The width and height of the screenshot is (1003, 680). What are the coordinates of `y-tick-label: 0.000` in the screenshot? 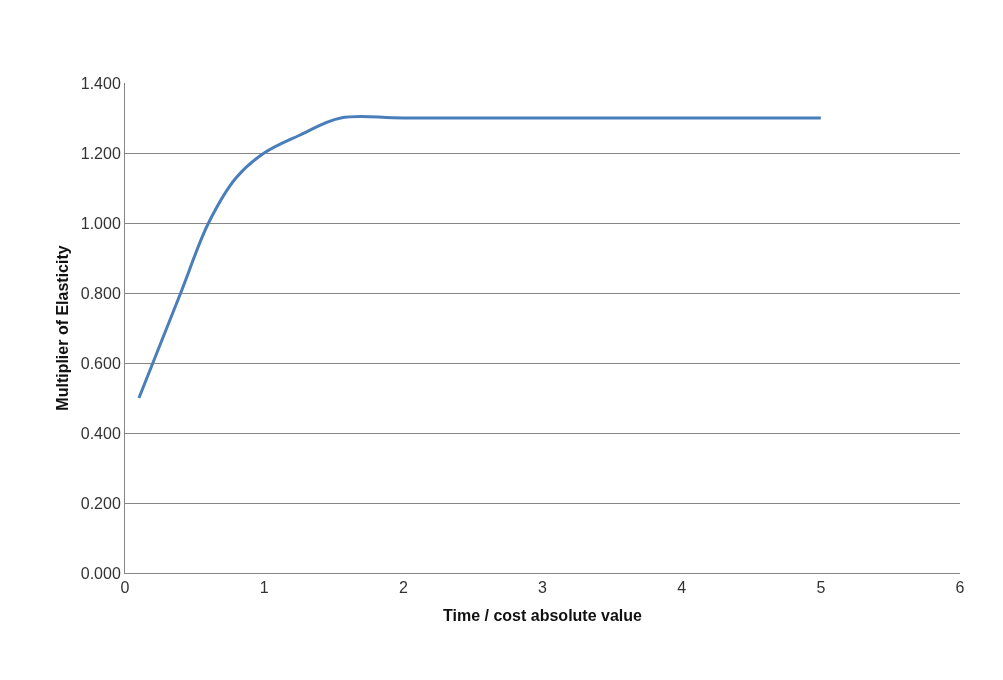 It's located at (100, 573).